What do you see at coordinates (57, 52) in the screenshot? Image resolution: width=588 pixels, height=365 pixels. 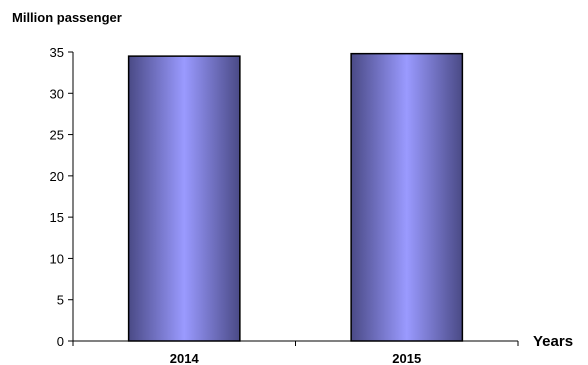 I see `y-tick-label: 35` at bounding box center [57, 52].